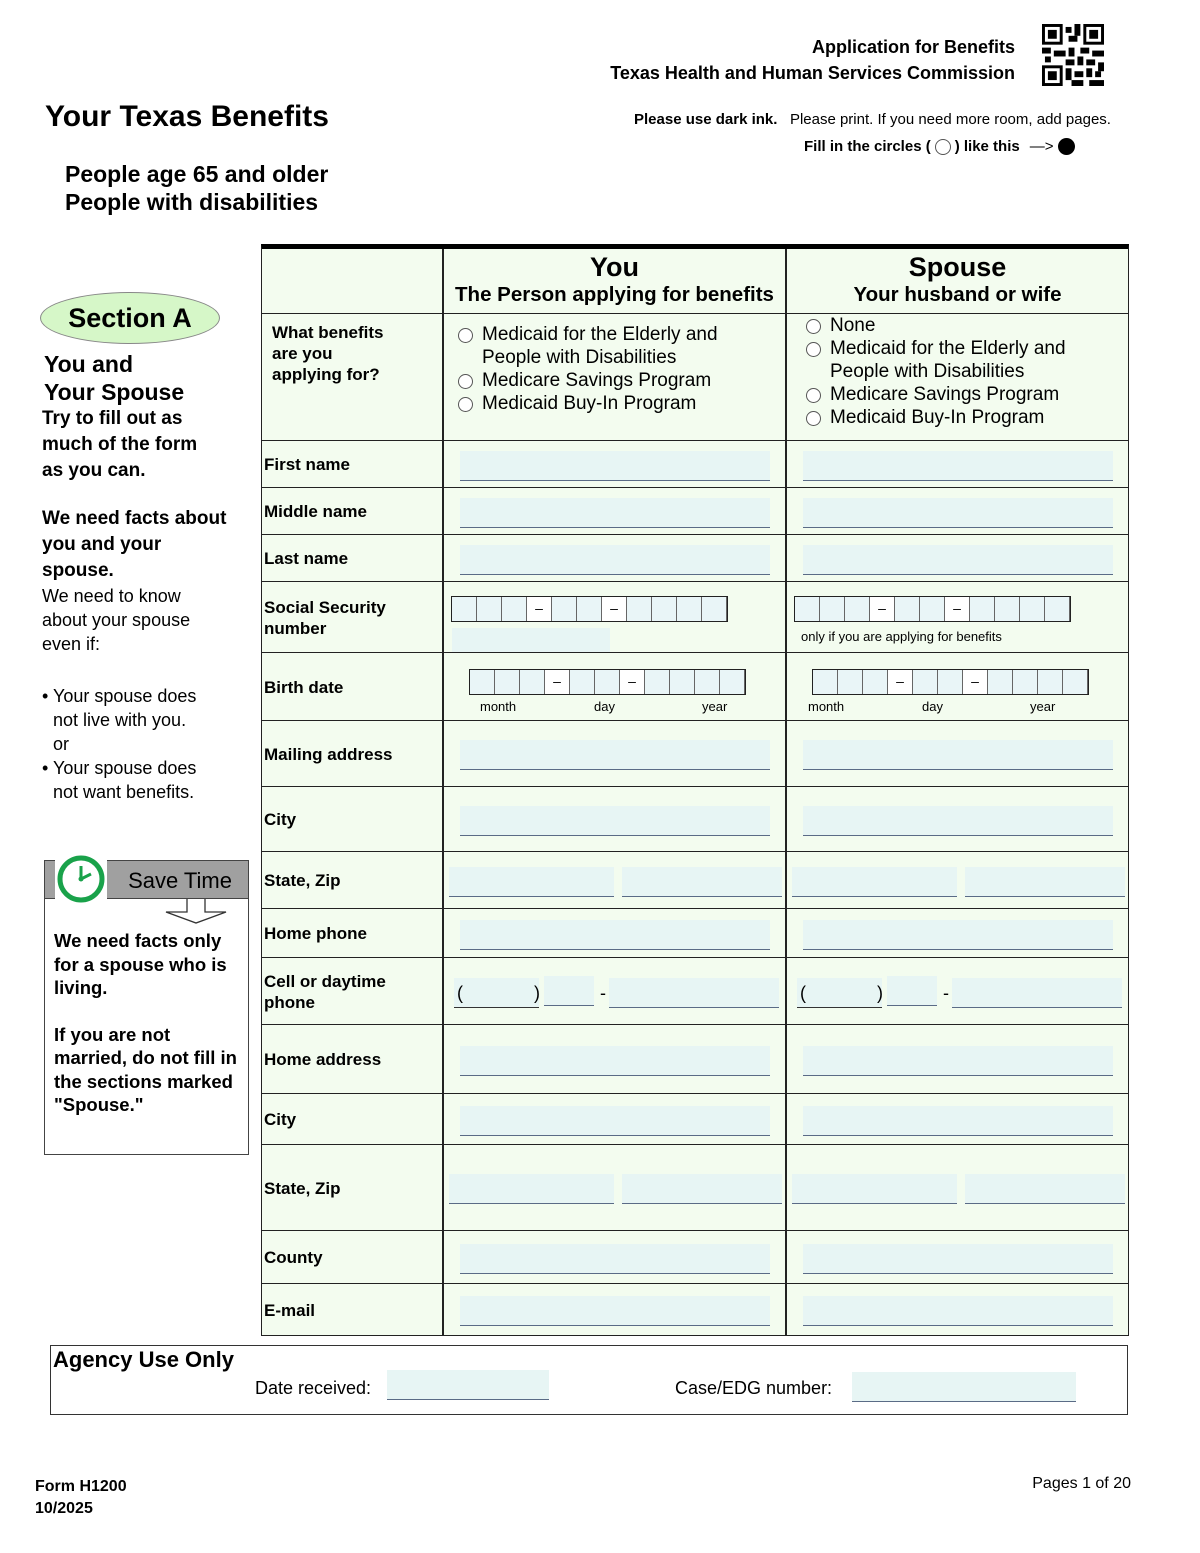 Image resolution: width=1200 pixels, height=1553 pixels. What do you see at coordinates (964, 1387) in the screenshot?
I see `case-number-field` at bounding box center [964, 1387].